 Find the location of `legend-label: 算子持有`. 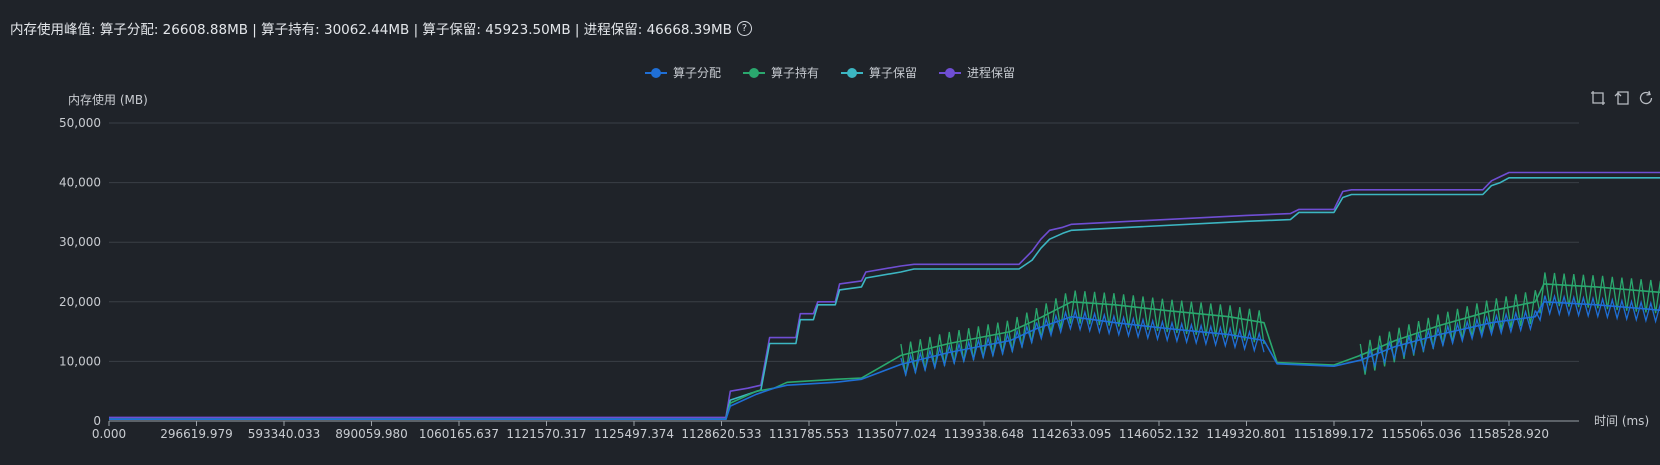

legend-label: 算子持有 is located at coordinates (794, 73).